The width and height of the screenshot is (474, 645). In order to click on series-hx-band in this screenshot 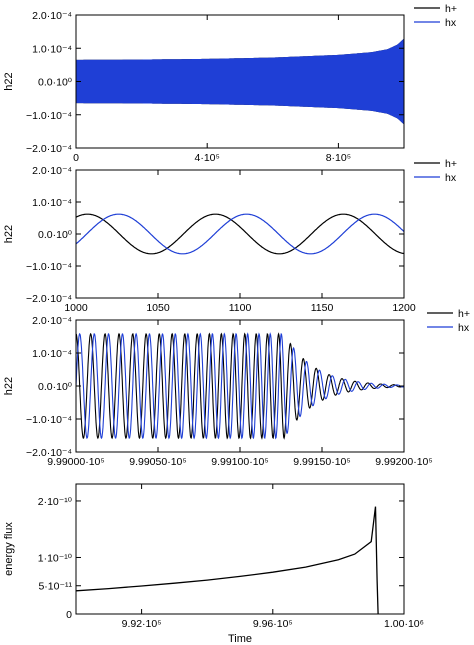, I will do `click(240, 81)`.